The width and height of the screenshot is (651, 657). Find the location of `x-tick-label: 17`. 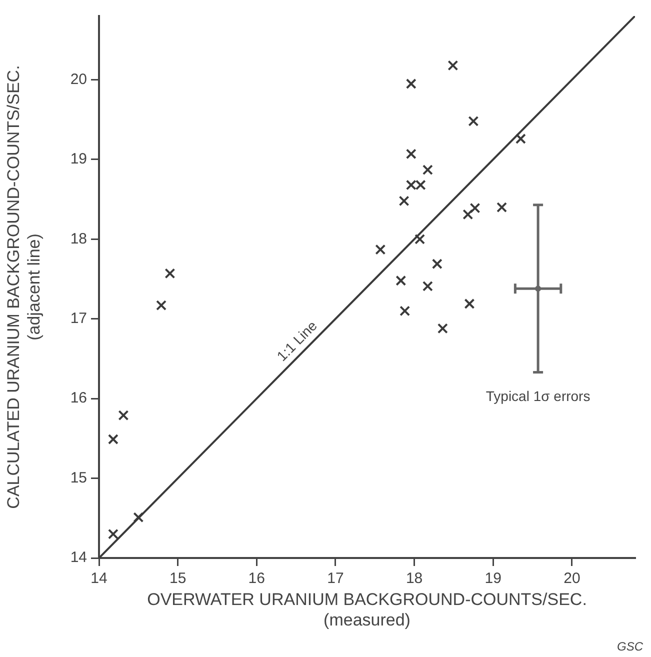

x-tick-label: 17 is located at coordinates (335, 579).